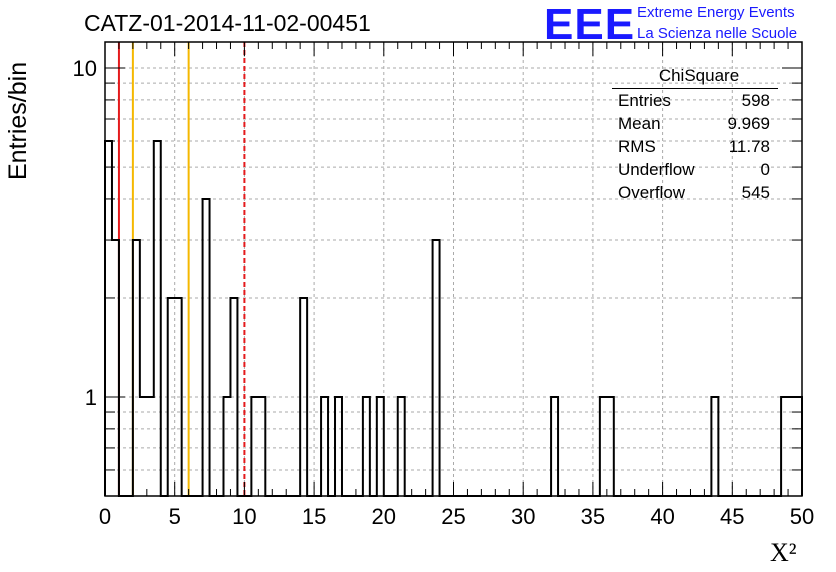 The image size is (836, 572). What do you see at coordinates (717, 33) in the screenshot?
I see `logo-text-line2: La Scienza nelle Scuole` at bounding box center [717, 33].